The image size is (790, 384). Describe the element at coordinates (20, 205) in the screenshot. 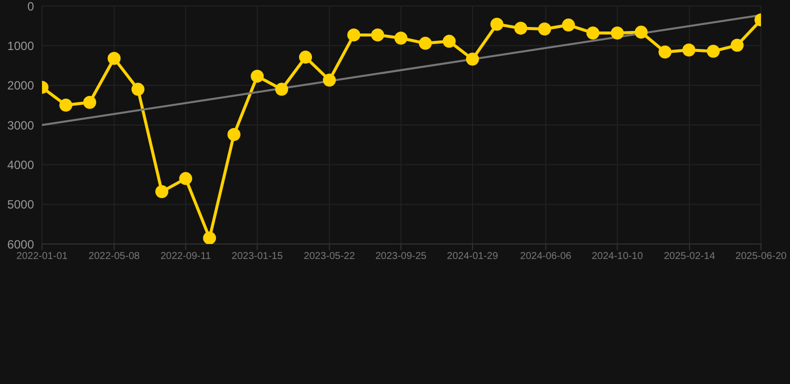

I see `y-tick-label: 5000` at that location.